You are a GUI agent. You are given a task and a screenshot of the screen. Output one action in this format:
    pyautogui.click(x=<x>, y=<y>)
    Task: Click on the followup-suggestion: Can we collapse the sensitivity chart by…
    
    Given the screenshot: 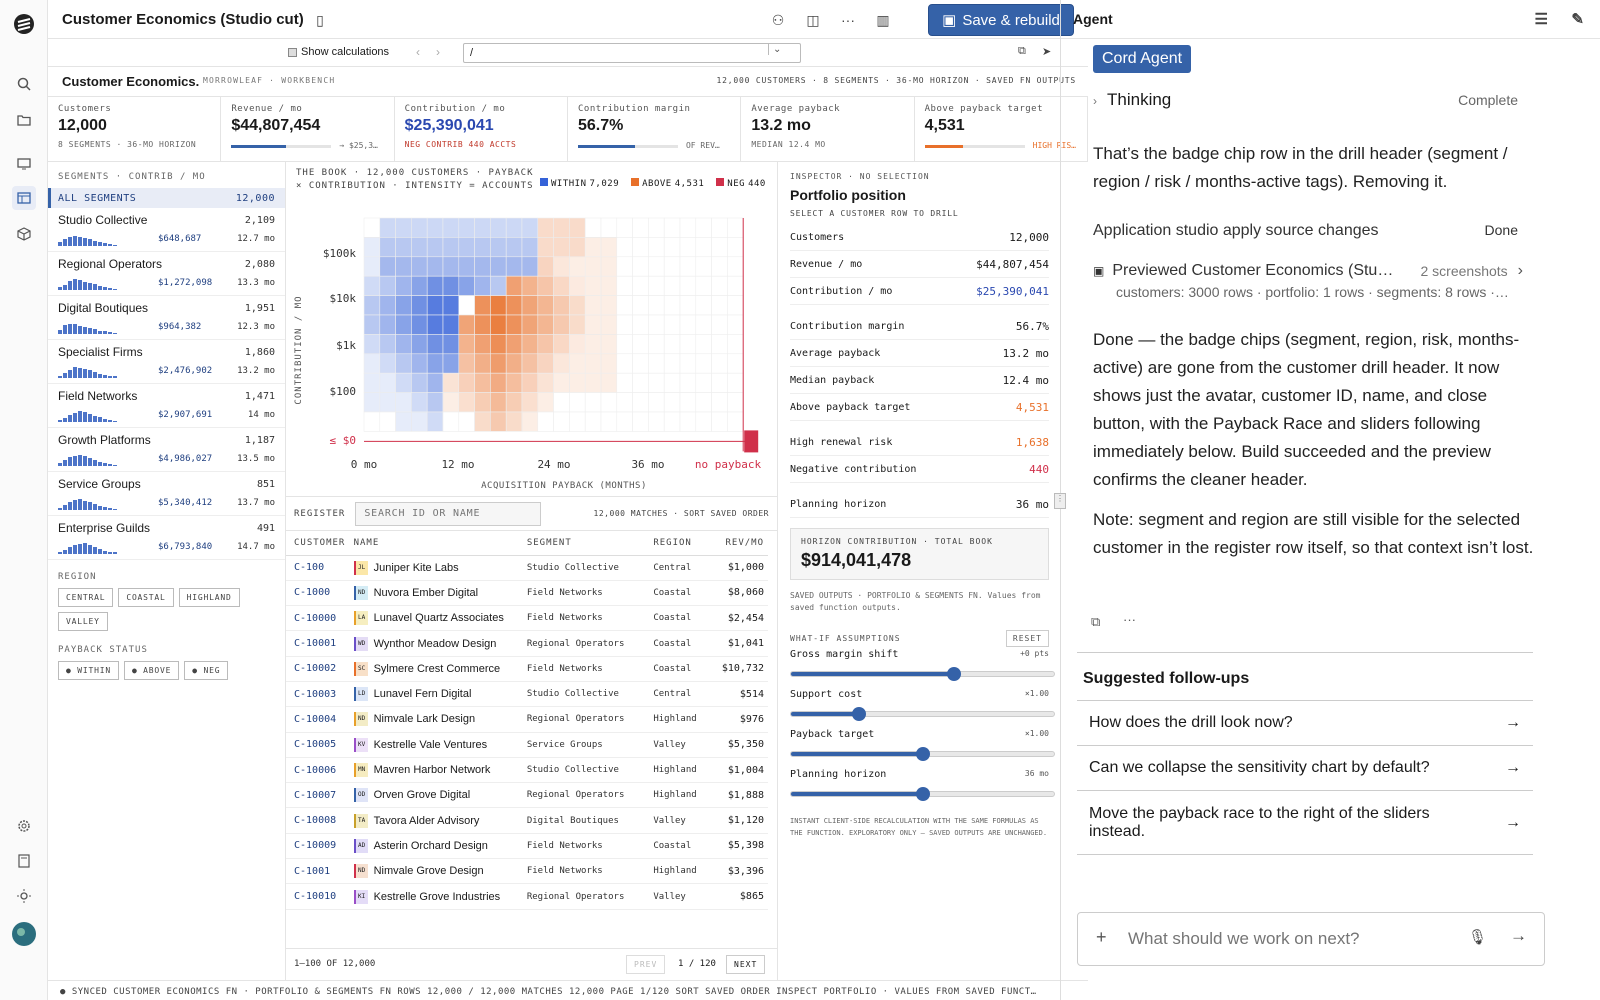 What is the action you would take?
    pyautogui.click(x=1305, y=768)
    